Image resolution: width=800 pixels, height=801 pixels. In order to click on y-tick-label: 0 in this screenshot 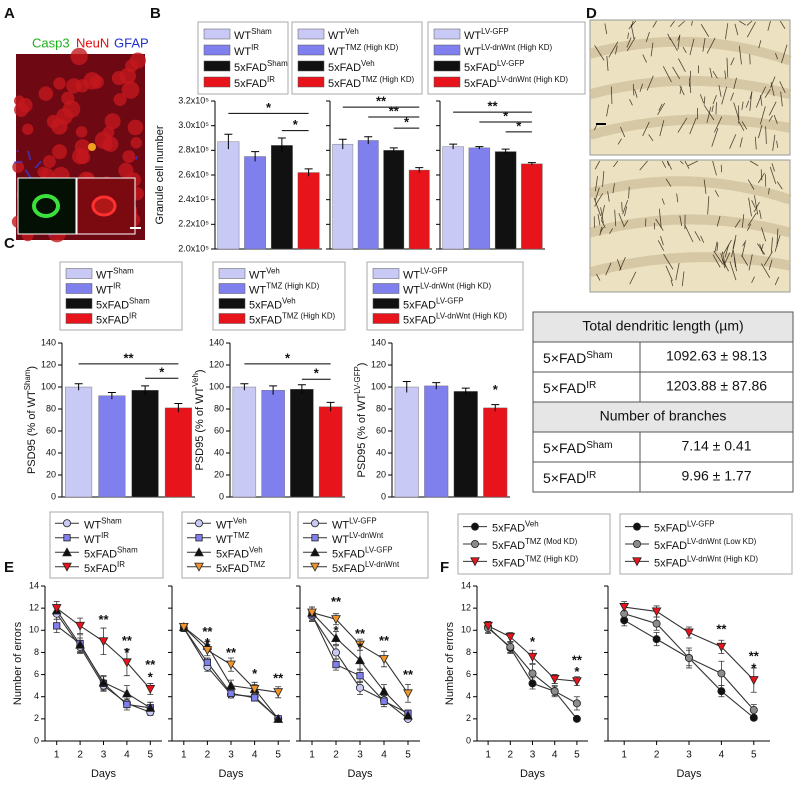, I will do `click(36, 740)`.